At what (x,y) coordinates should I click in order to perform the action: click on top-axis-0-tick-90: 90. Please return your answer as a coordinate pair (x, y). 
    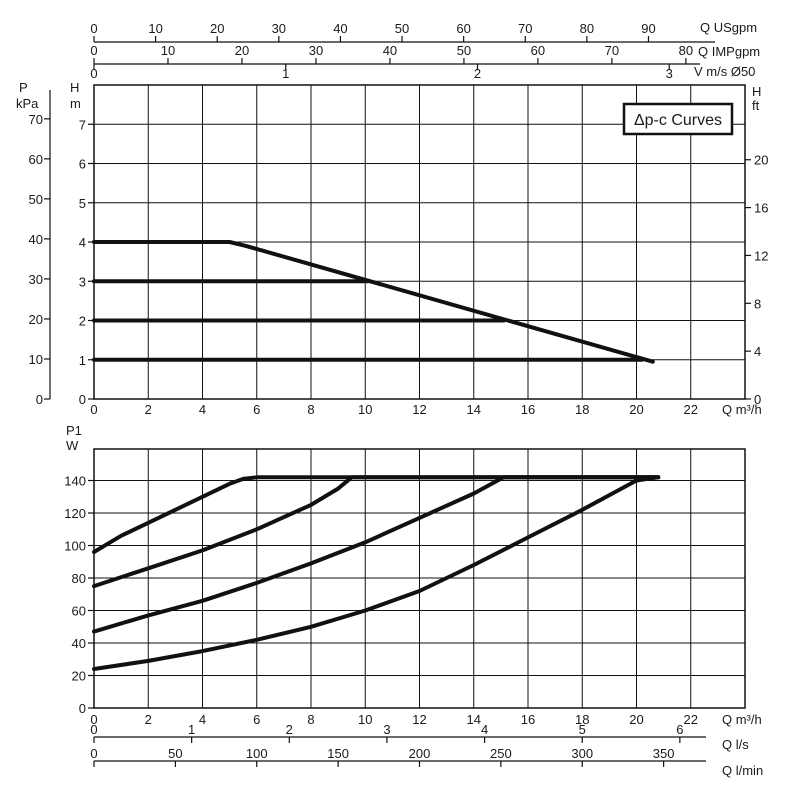
    Looking at the image, I should click on (648, 28).